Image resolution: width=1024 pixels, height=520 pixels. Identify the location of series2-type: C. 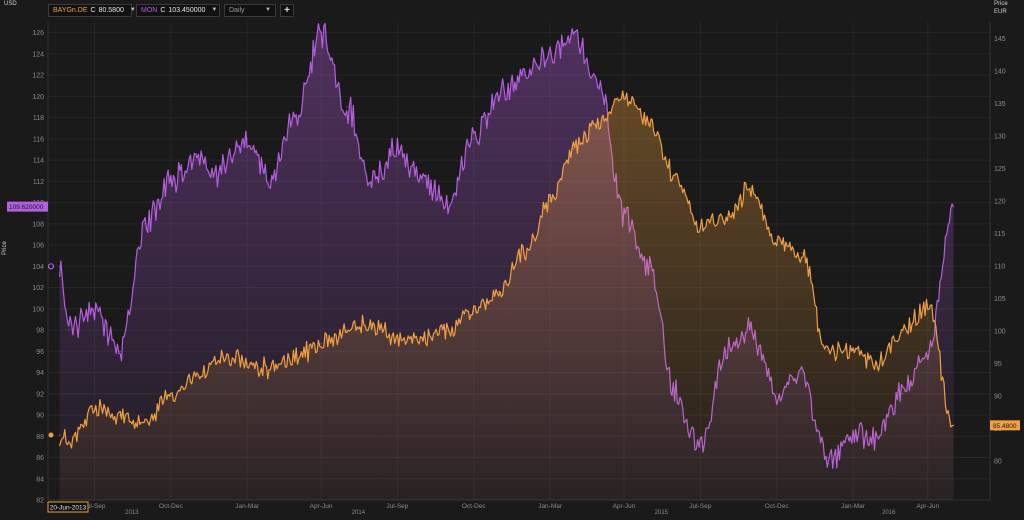
(163, 10).